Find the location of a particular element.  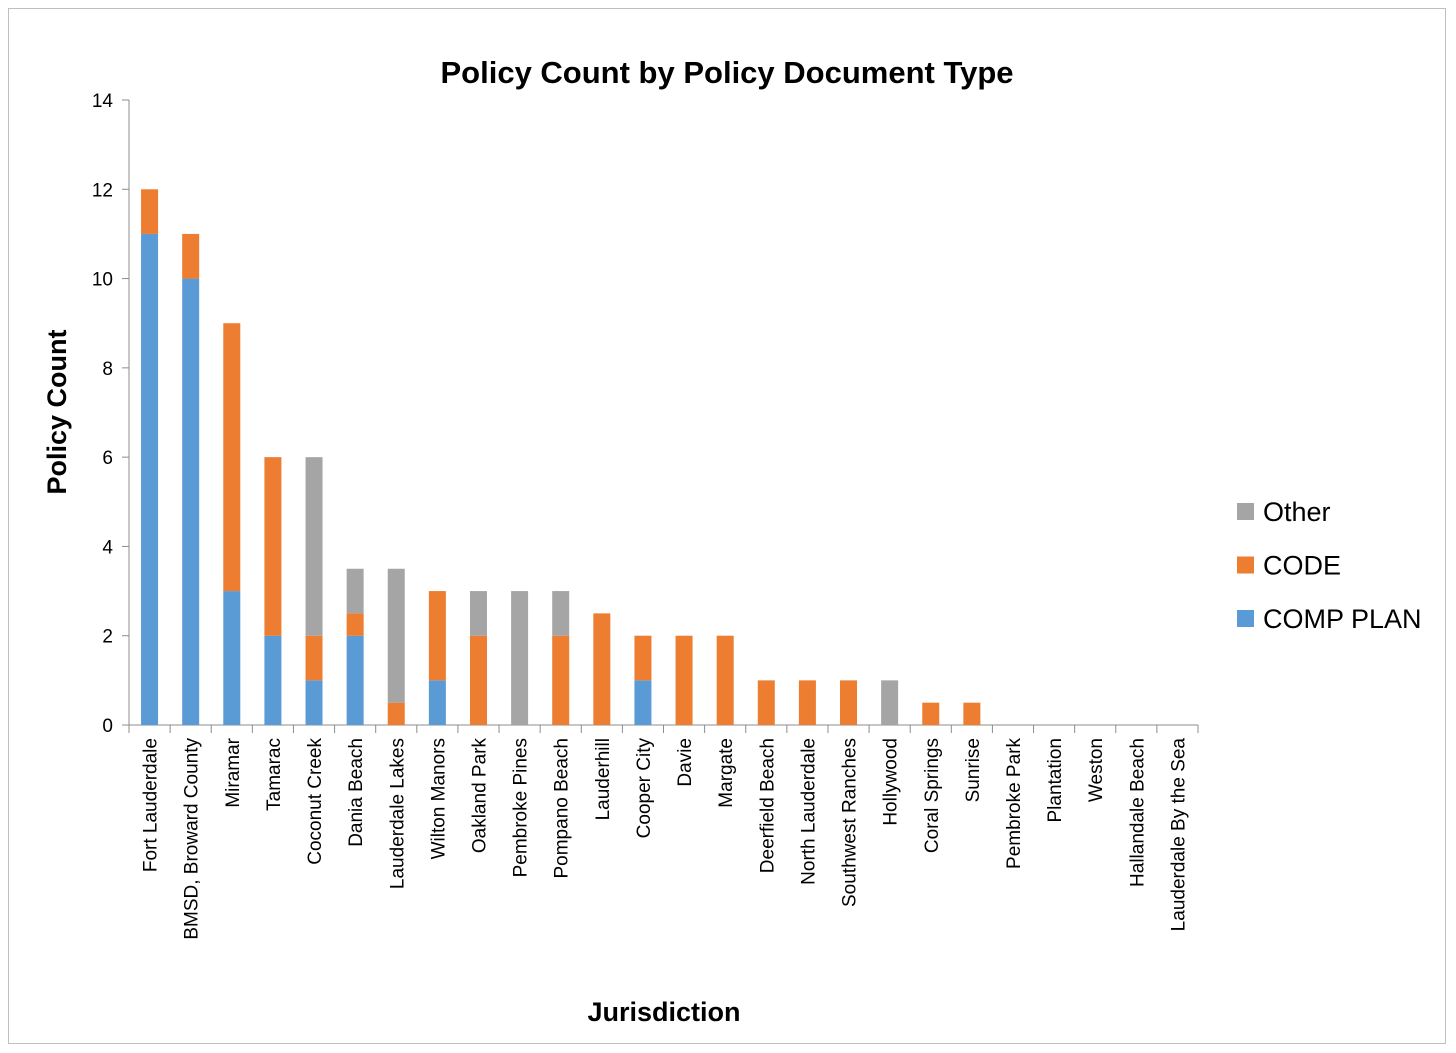

y-tick-label: 10 is located at coordinates (102, 280).